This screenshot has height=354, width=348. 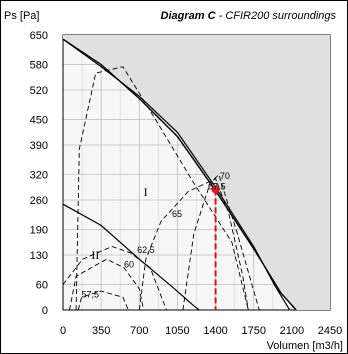 I want to click on y-tick-label: 260, so click(x=39, y=201).